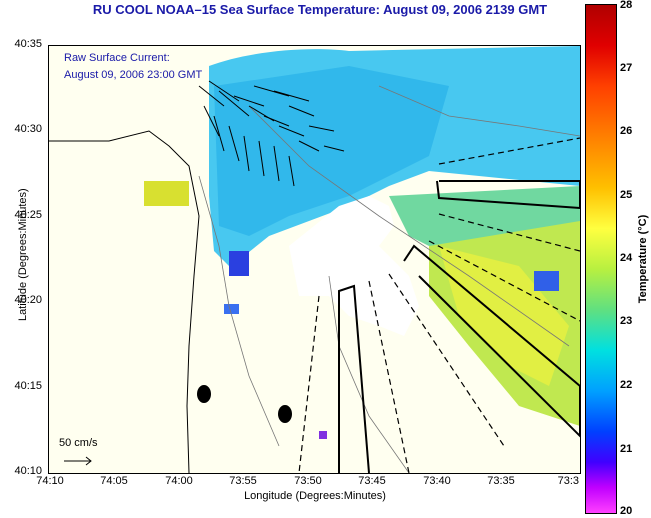 Image resolution: width=651 pixels, height=518 pixels. I want to click on x-tick-label: 74:05, so click(114, 481).